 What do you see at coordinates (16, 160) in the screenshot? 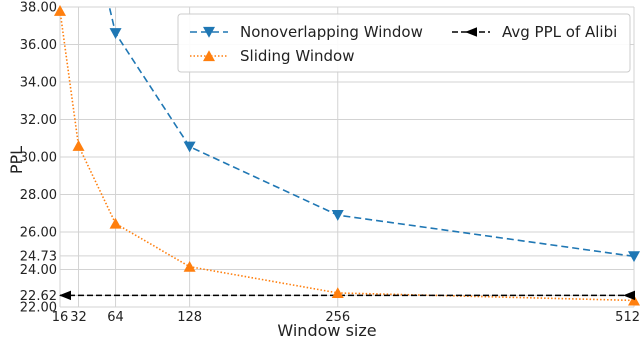
I see `y-axis-title: PPL` at bounding box center [16, 160].